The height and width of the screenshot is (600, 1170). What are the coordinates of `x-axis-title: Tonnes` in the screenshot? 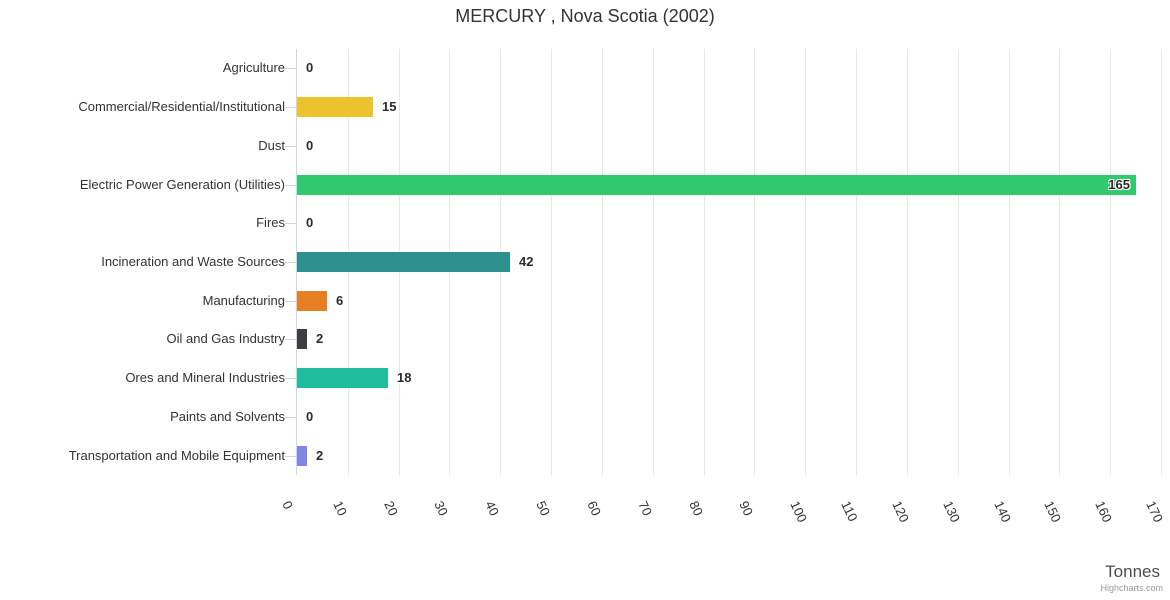 It's located at (1132, 571).